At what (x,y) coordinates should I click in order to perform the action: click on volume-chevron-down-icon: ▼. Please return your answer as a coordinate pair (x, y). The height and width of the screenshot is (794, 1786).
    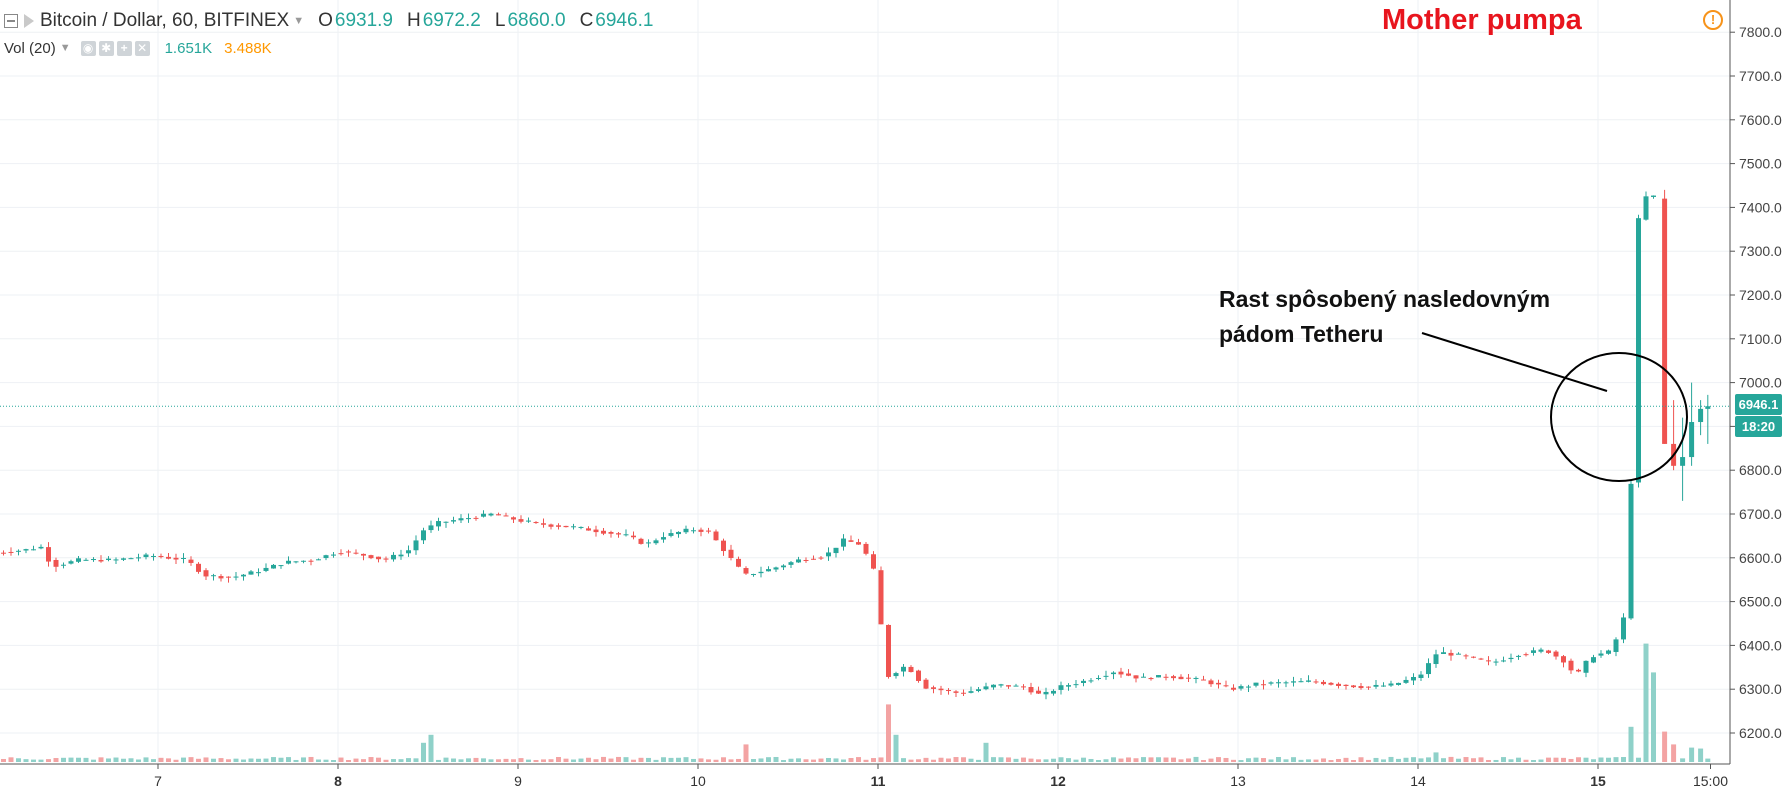
    Looking at the image, I should click on (65, 48).